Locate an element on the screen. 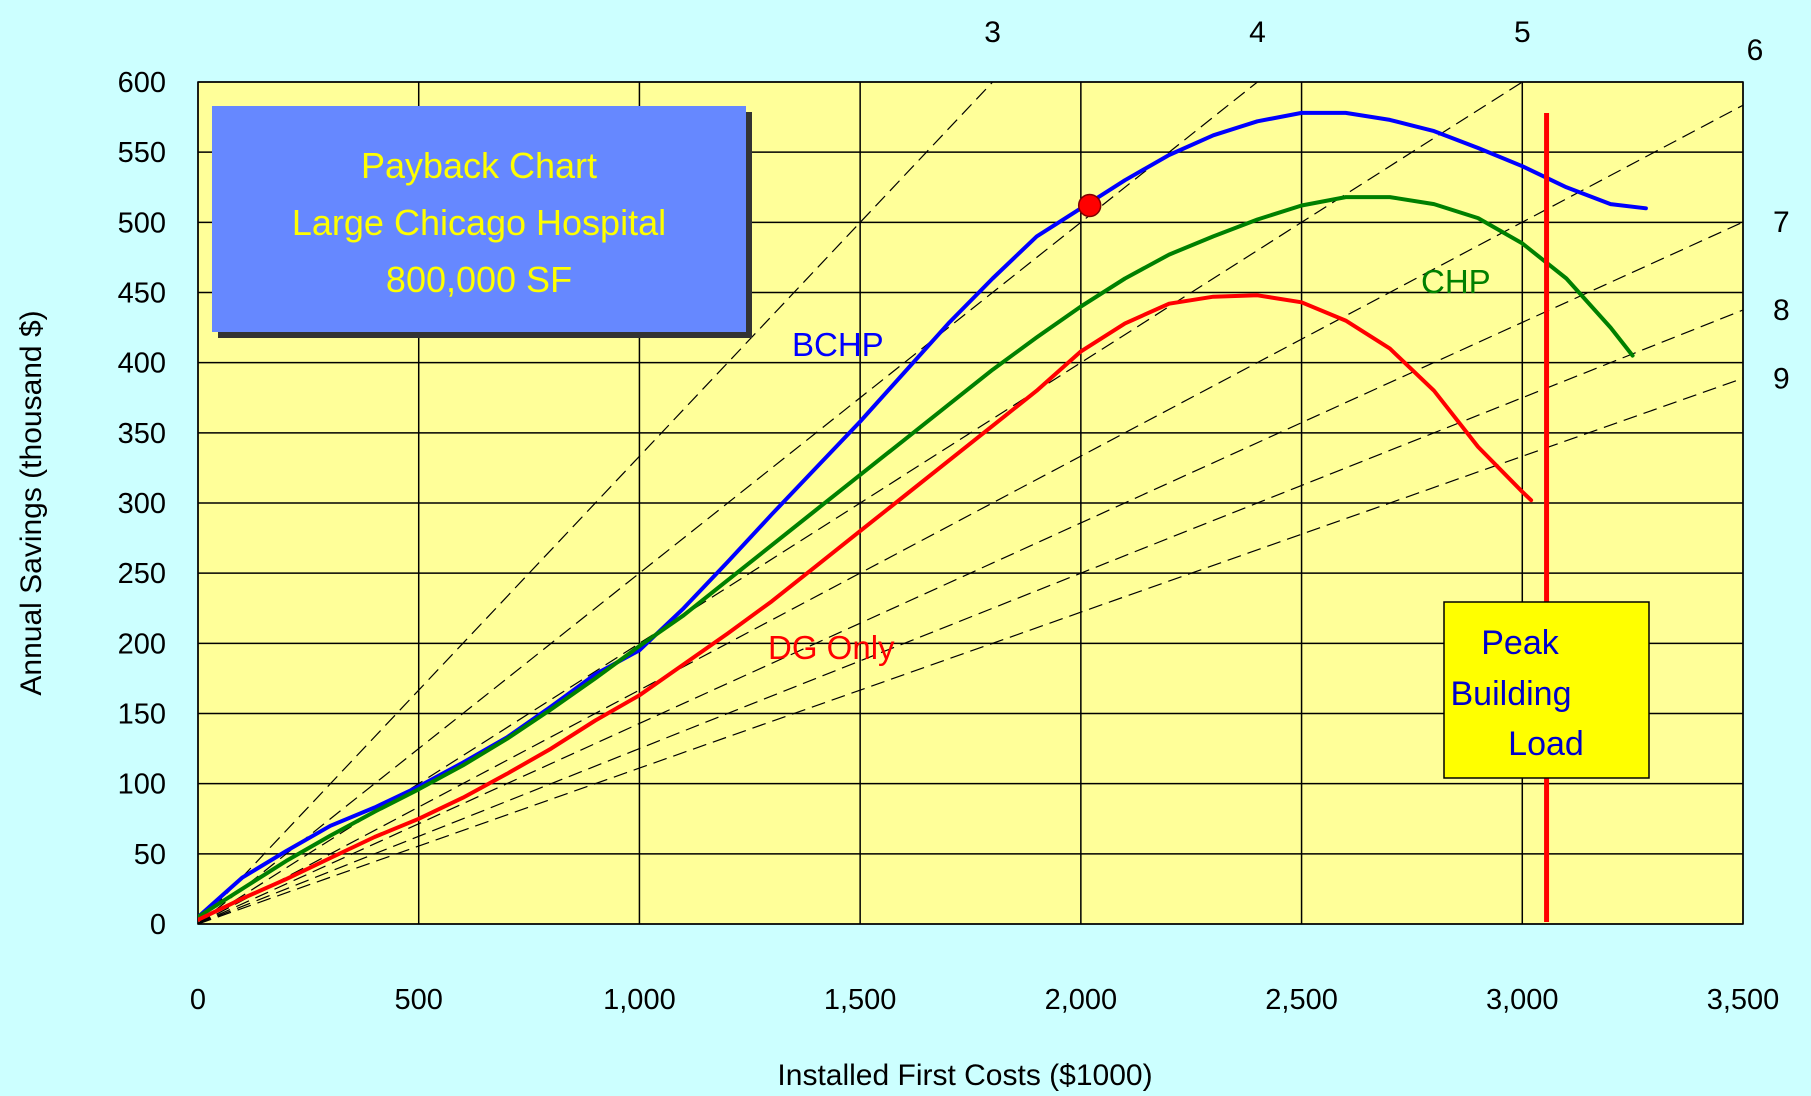  y-tick-label: 400 is located at coordinates (142, 364).